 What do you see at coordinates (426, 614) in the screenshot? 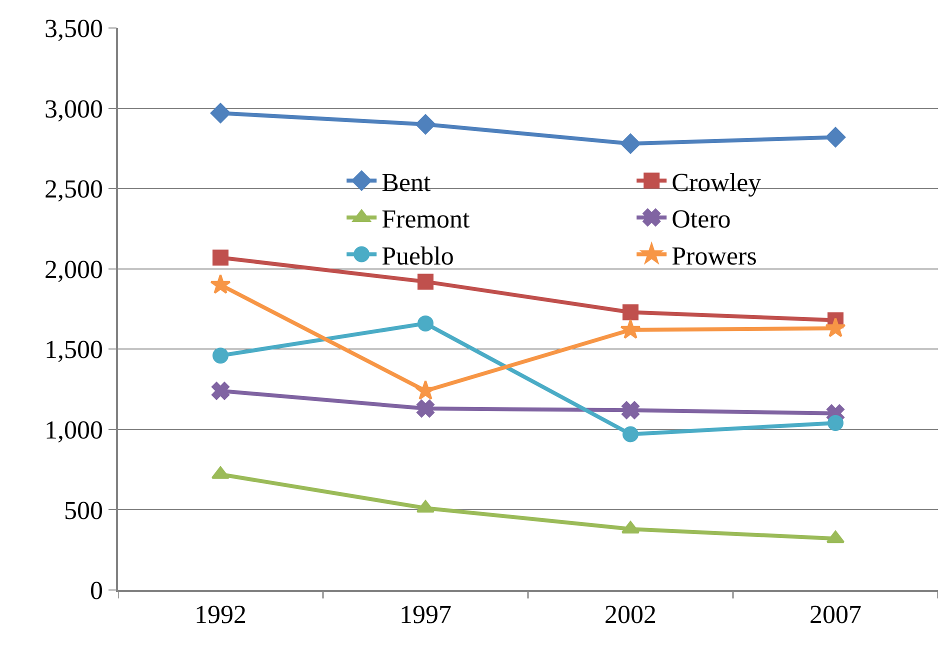
I see `x-tick-label: 1997` at bounding box center [426, 614].